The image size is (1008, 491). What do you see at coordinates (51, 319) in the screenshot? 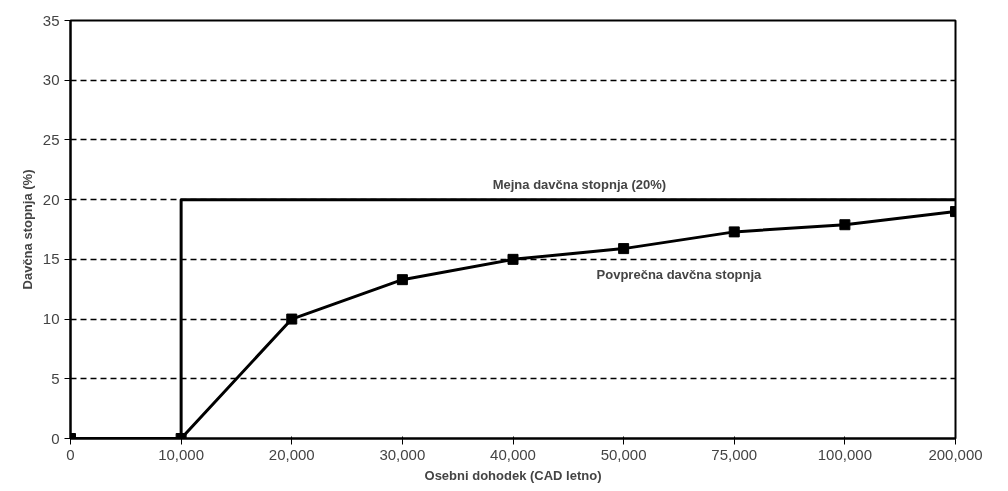
I see `y-tick-label: 10` at bounding box center [51, 319].